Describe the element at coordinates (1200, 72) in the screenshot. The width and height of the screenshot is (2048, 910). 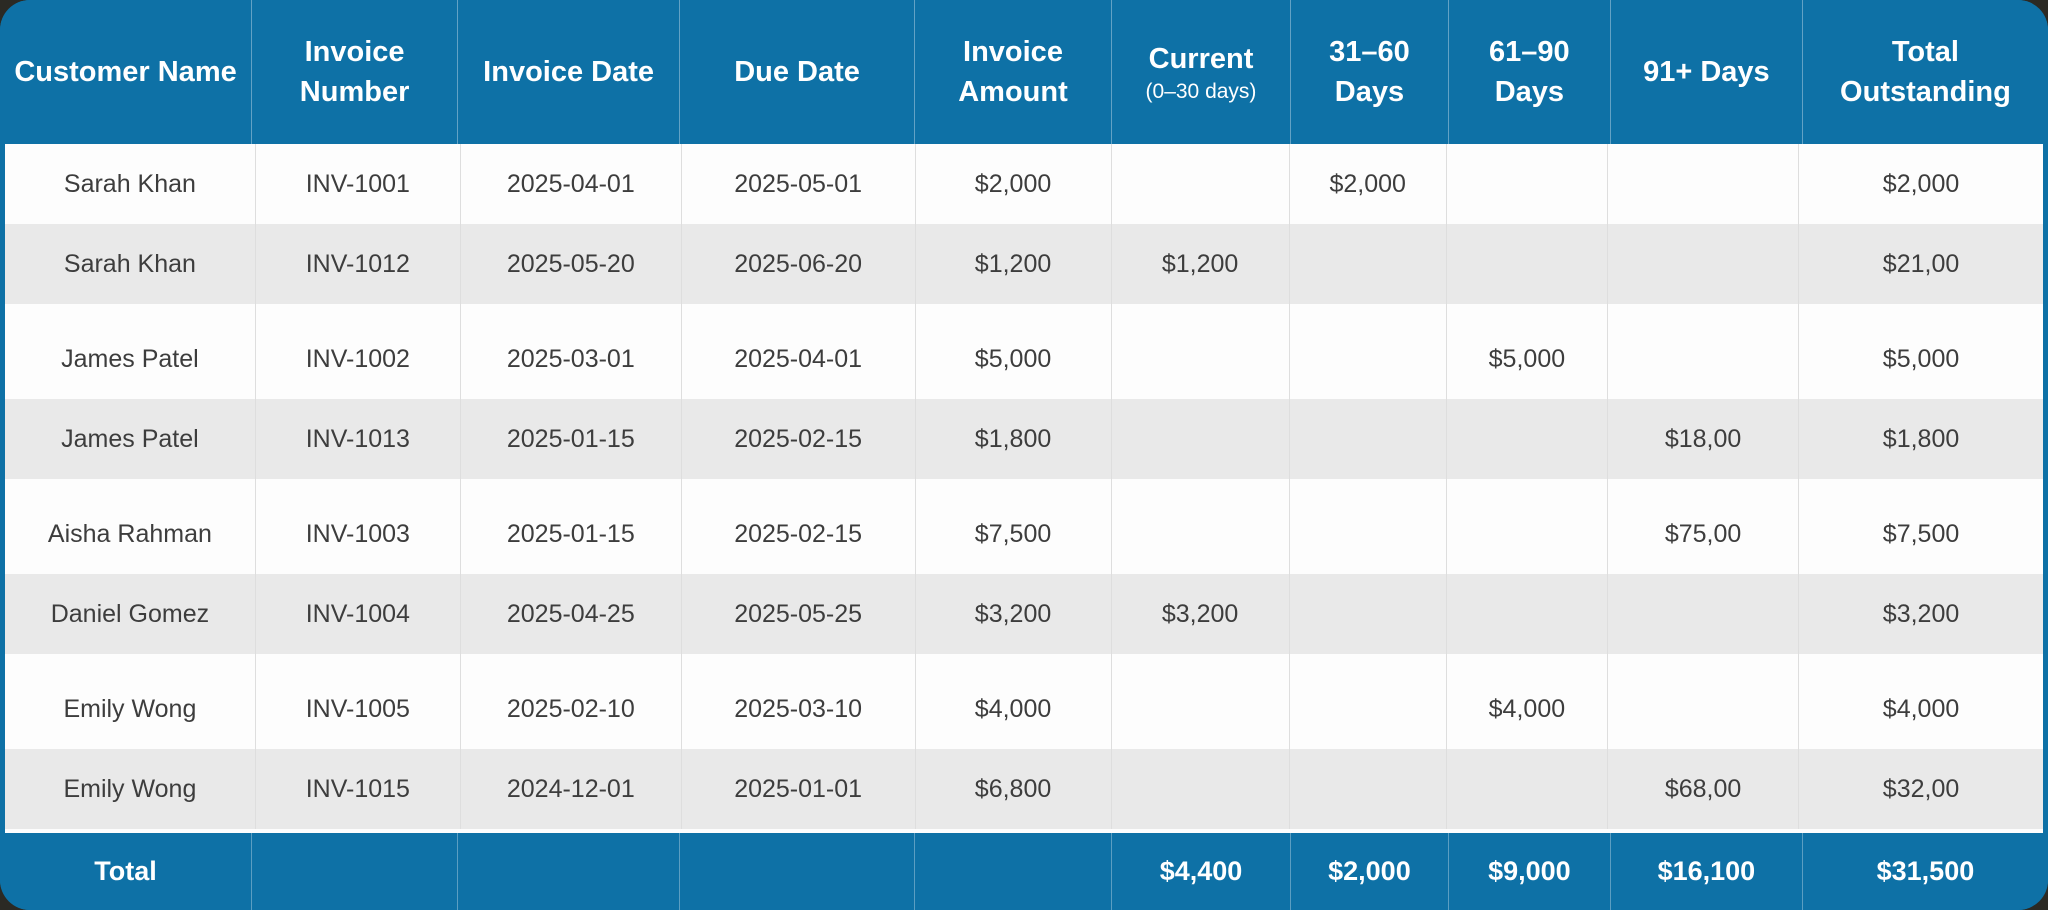
I see `column-header-current: Current (0–30 days)` at that location.